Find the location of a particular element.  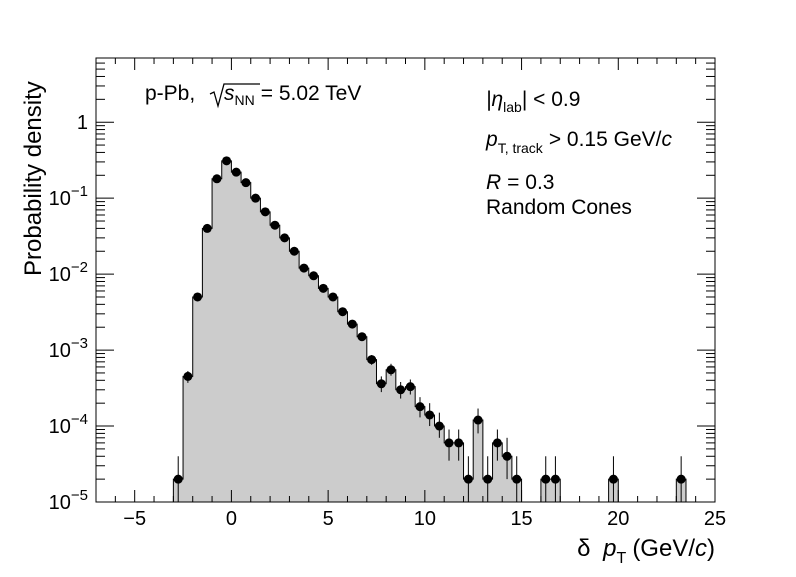

annotation-energy-value: = 5.02 TeV is located at coordinates (311, 93).